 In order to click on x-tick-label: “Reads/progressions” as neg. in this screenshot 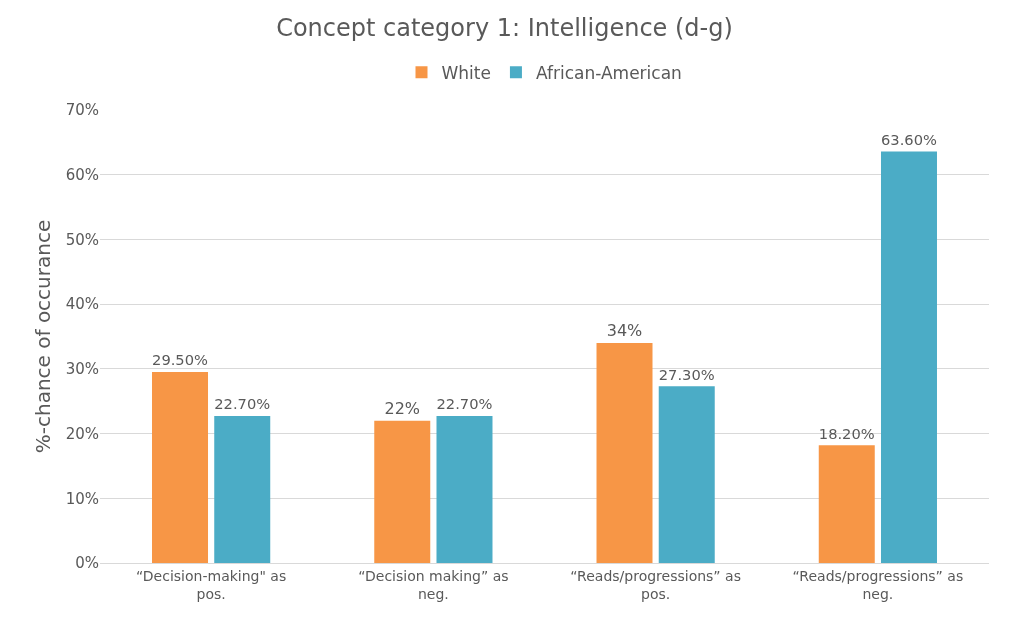, I will do `click(878, 584)`.